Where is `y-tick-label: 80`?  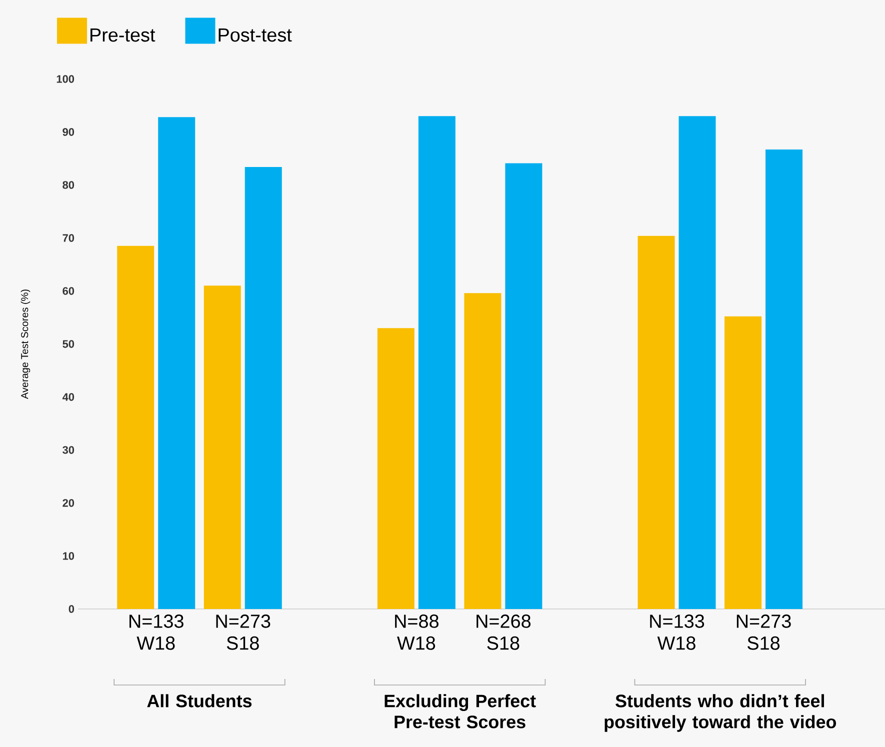 y-tick-label: 80 is located at coordinates (68, 185).